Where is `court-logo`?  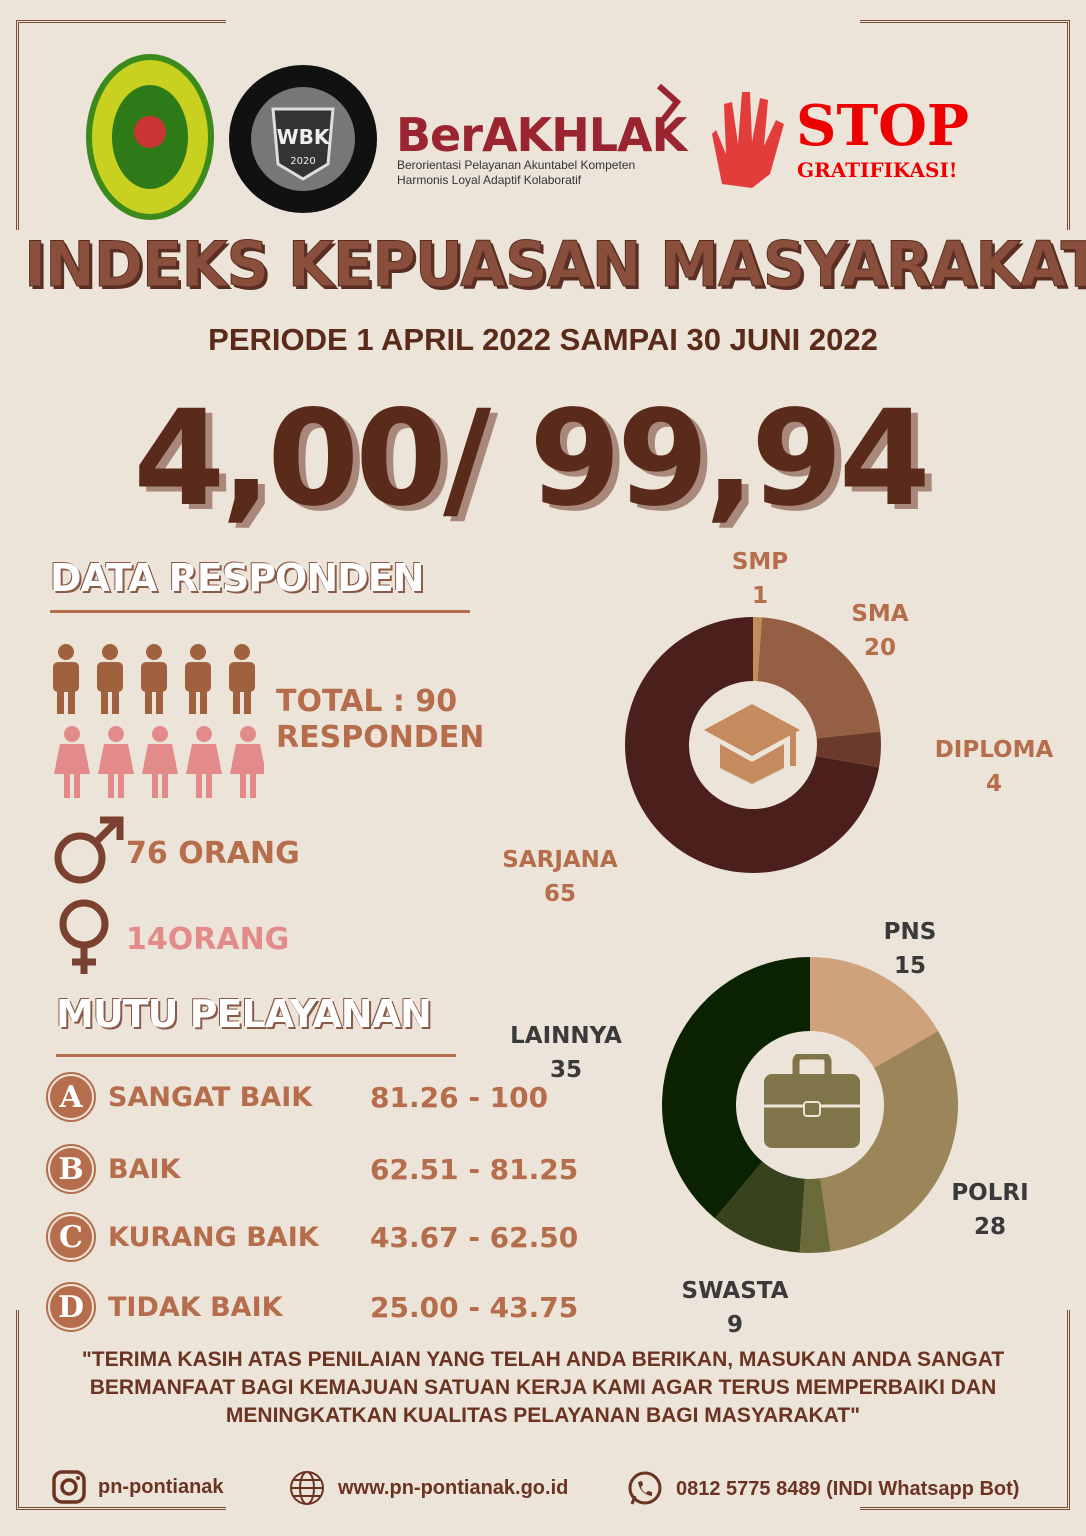 court-logo is located at coordinates (150, 137).